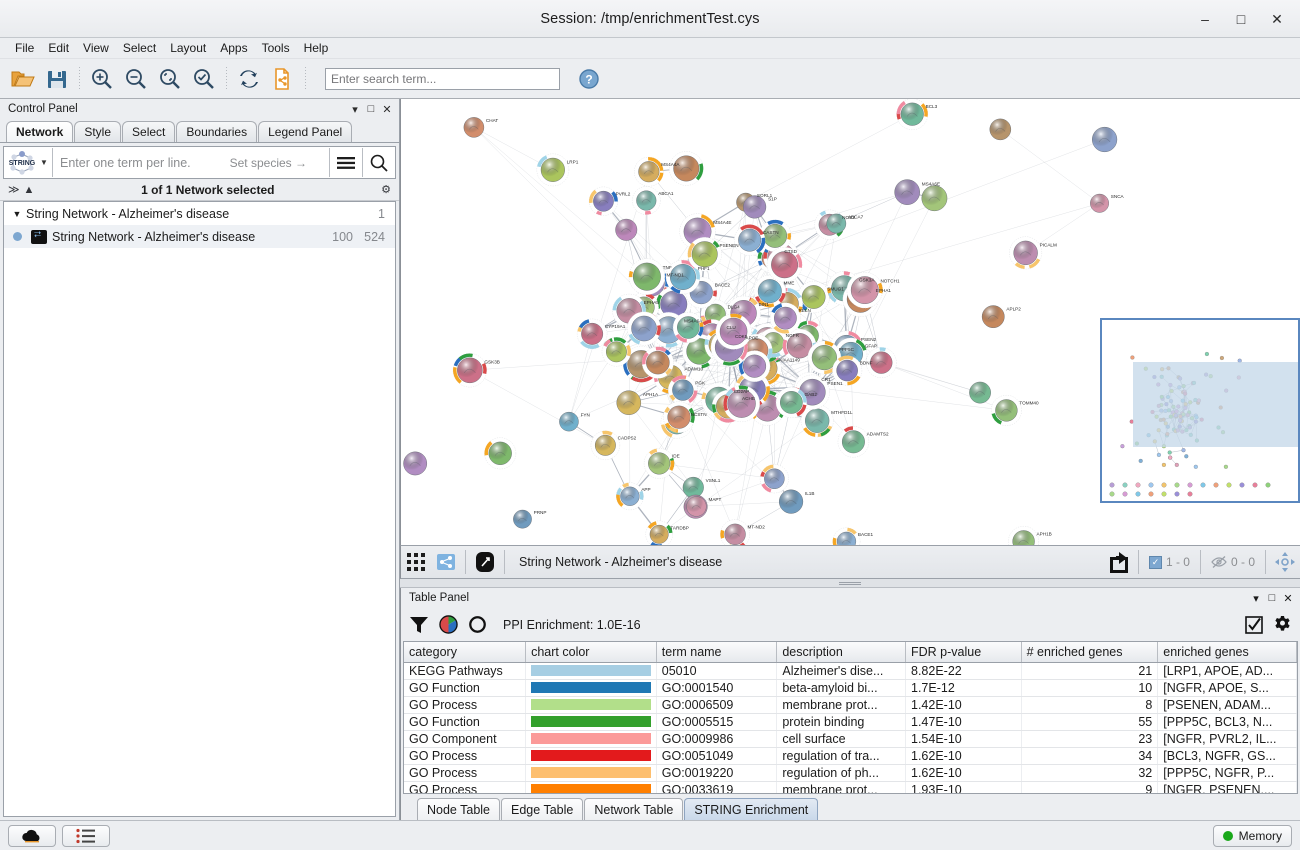 This screenshot has height=850, width=1300. What do you see at coordinates (14, 190) in the screenshot?
I see `collapse-all-icon: ≫` at bounding box center [14, 190].